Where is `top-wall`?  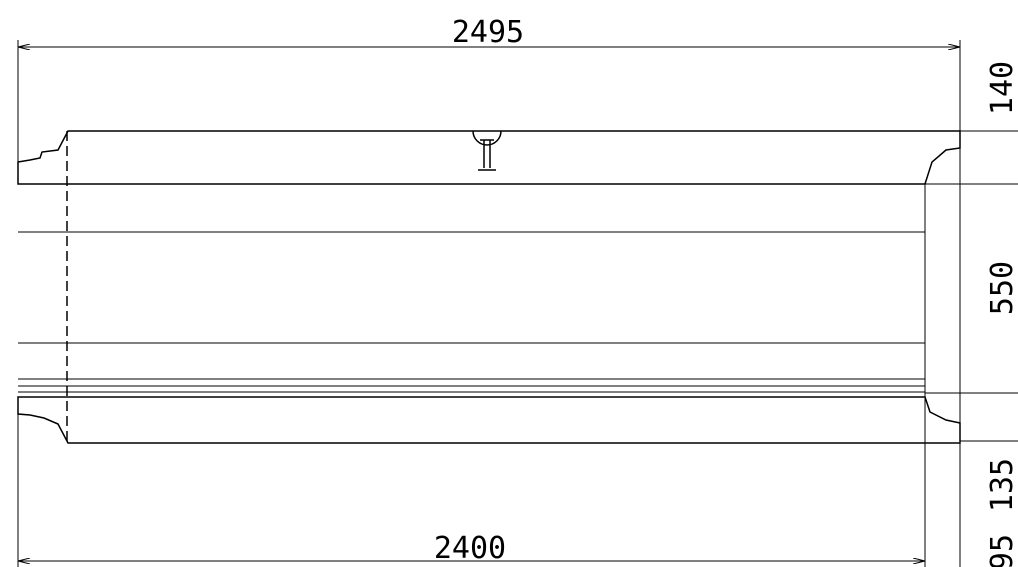
top-wall is located at coordinates (489, 157).